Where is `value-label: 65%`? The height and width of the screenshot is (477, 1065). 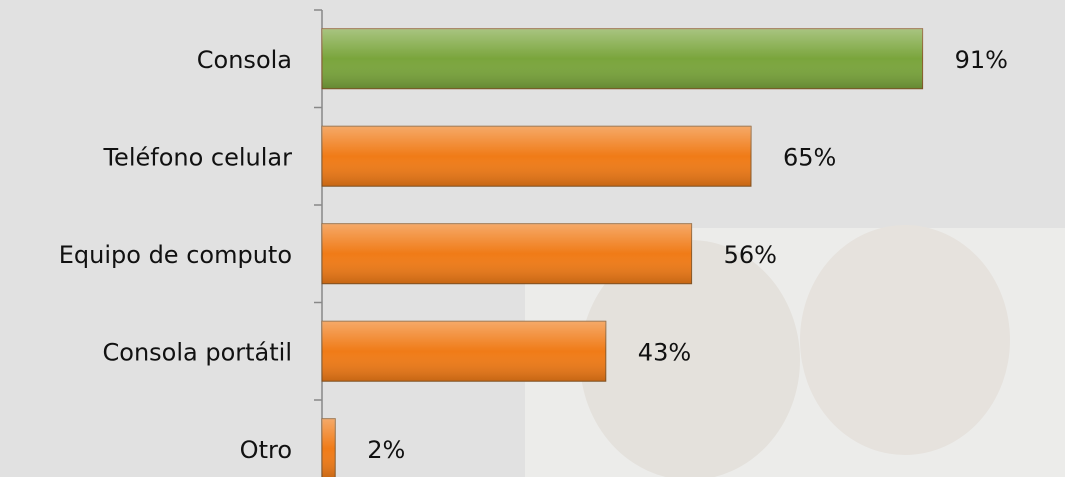 value-label: 65% is located at coordinates (809, 157).